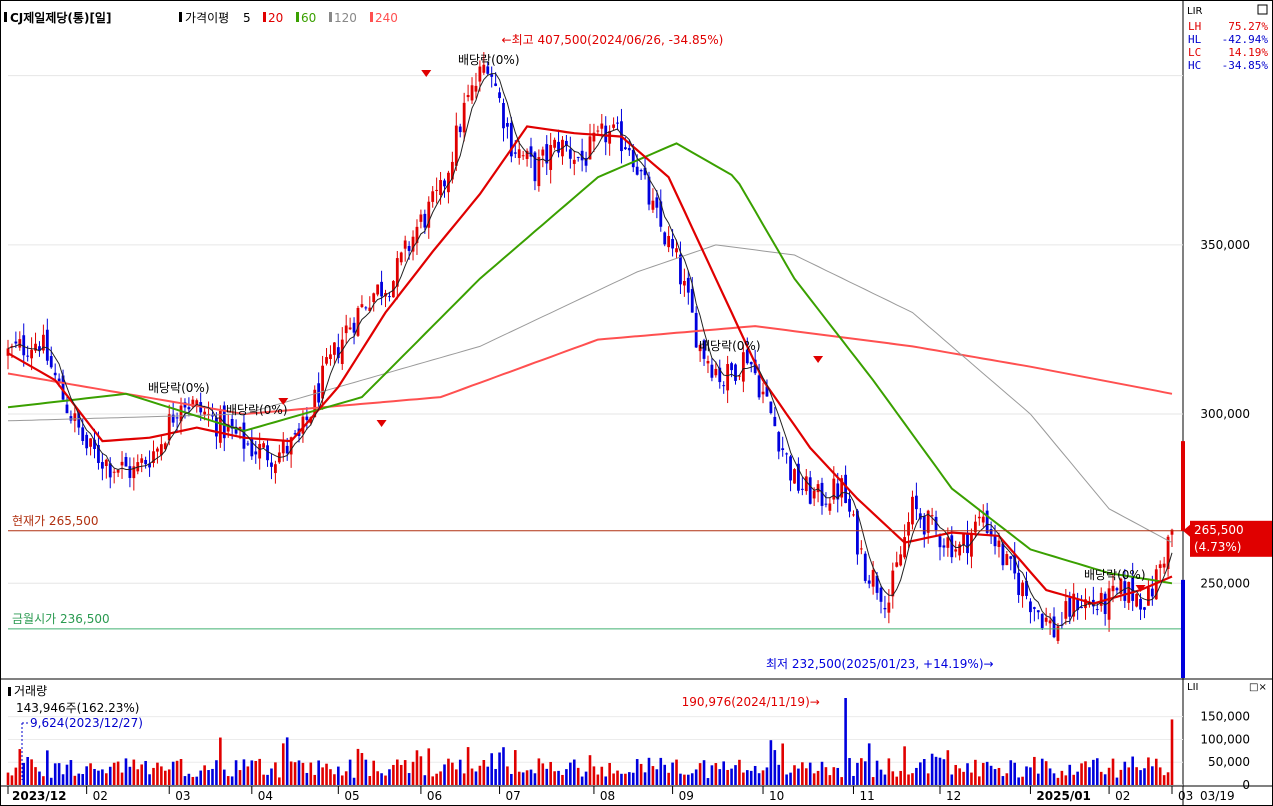  Describe the element at coordinates (179, 388) in the screenshot. I see `dividend-label: 배당락(0%)` at that location.